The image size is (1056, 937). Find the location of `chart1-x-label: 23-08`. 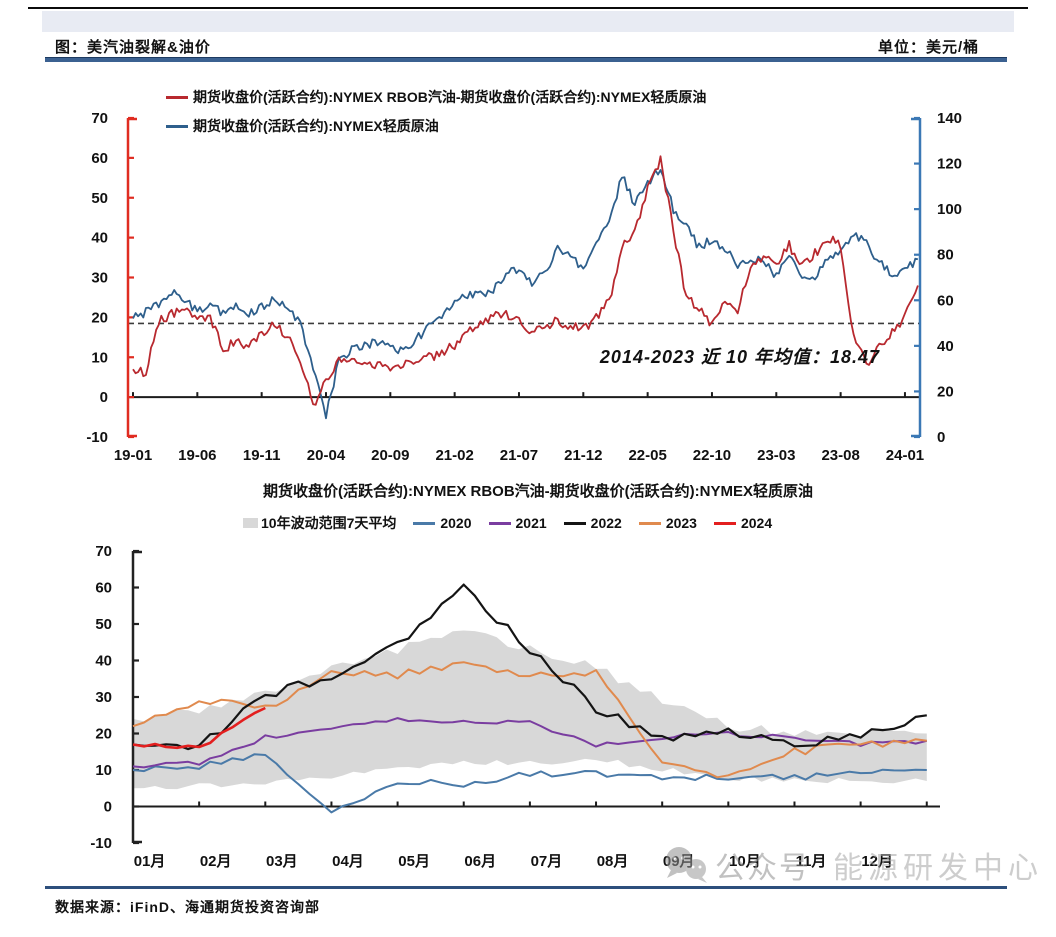

chart1-x-label: 23-08 is located at coordinates (840, 455).